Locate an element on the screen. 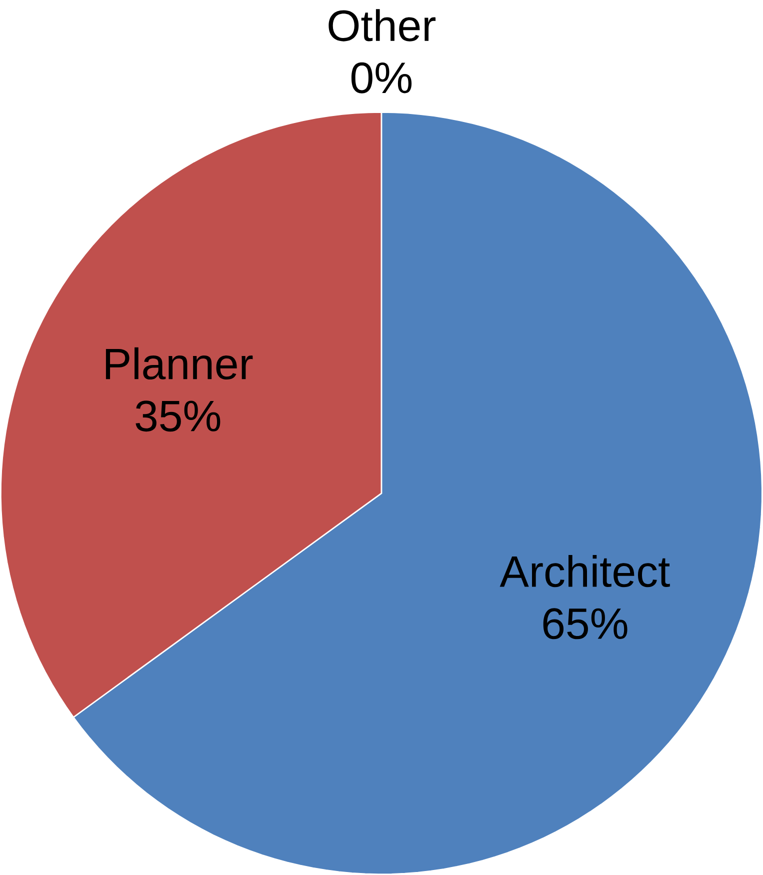 The height and width of the screenshot is (875, 763). slice-label: Planner is located at coordinates (179, 363).